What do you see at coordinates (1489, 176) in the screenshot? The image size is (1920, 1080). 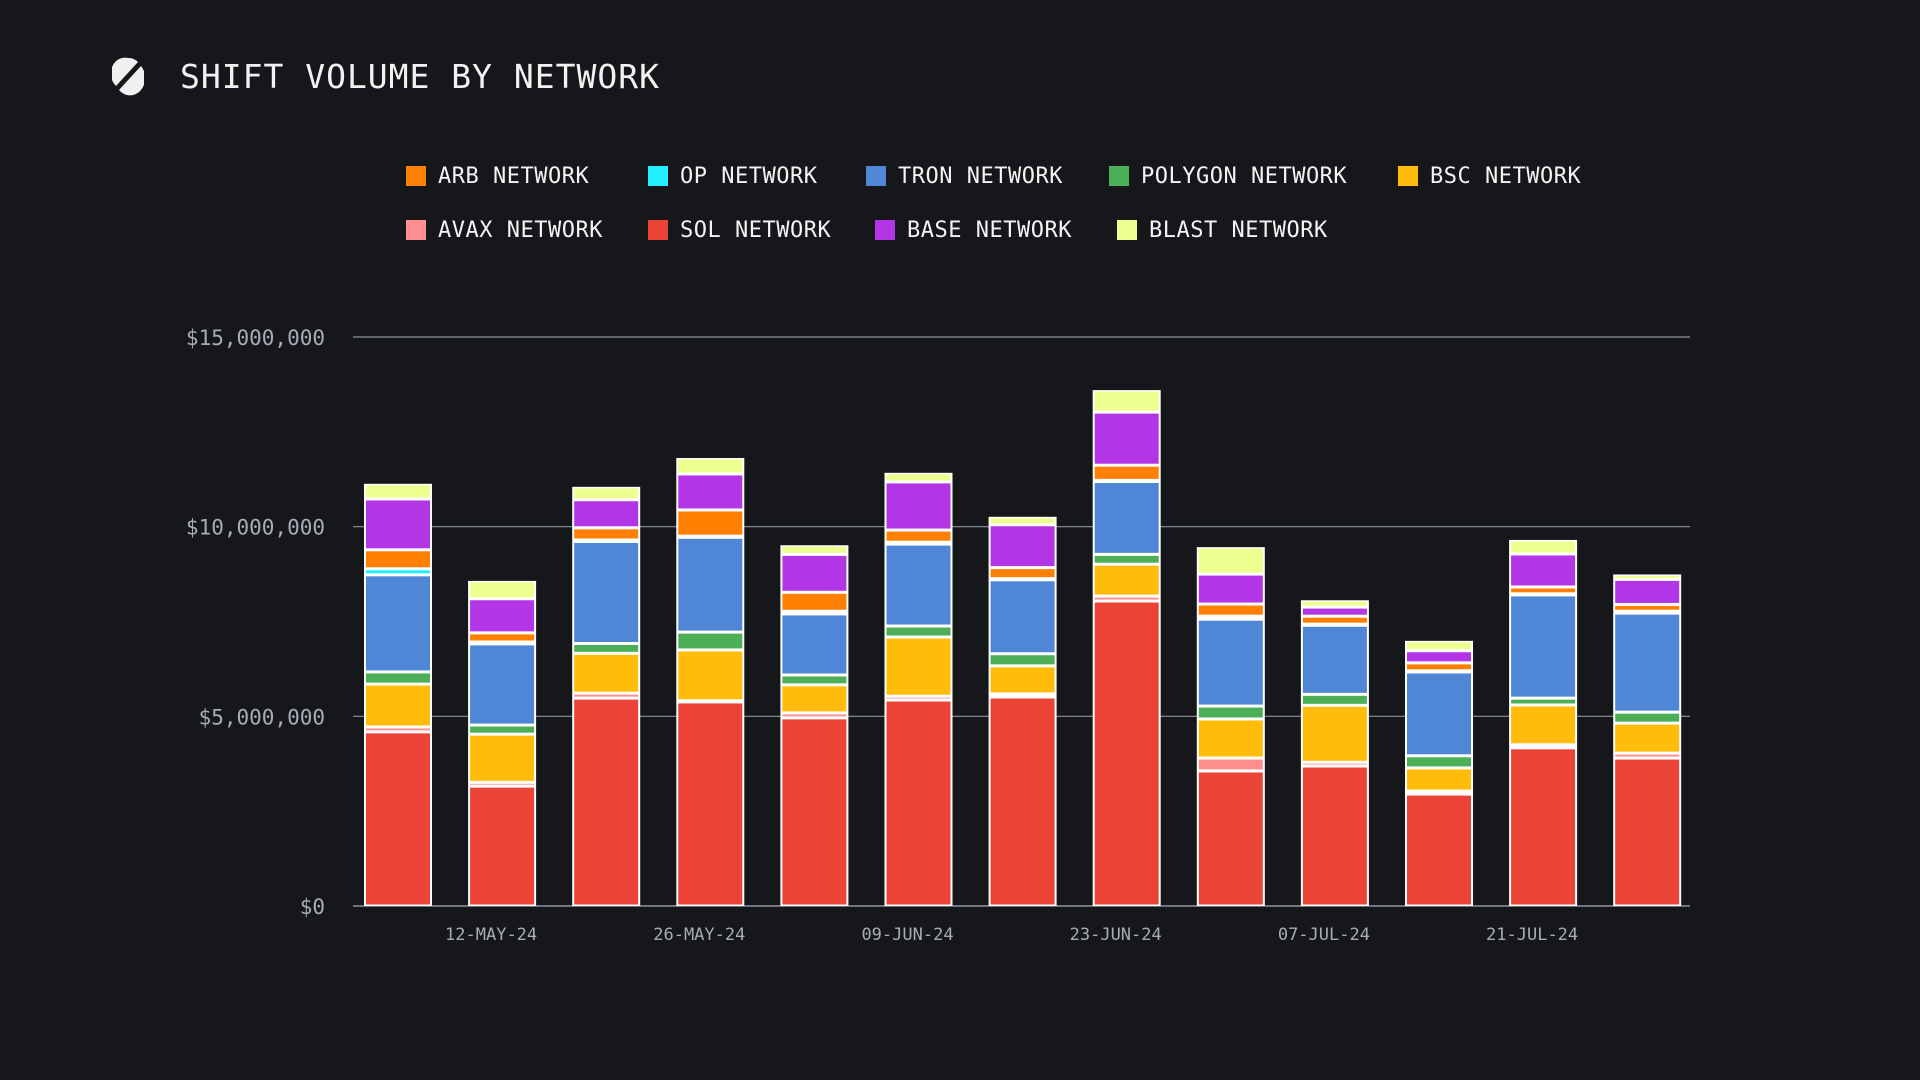 I see `legend-item-bsc: BSC NETWORK` at bounding box center [1489, 176].